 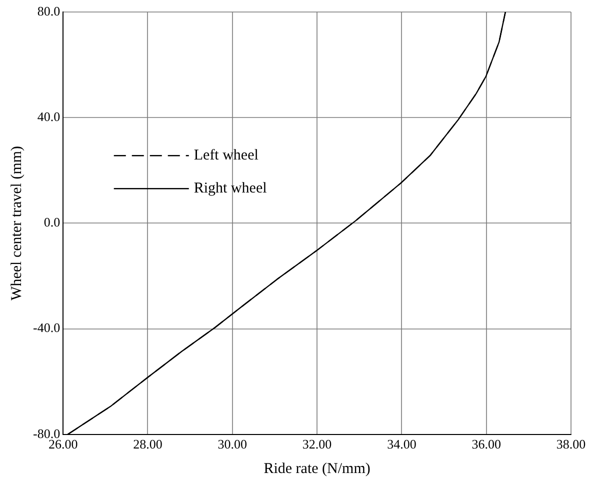 I want to click on x-axis-title: Ride rate (N/mm), so click(x=317, y=468).